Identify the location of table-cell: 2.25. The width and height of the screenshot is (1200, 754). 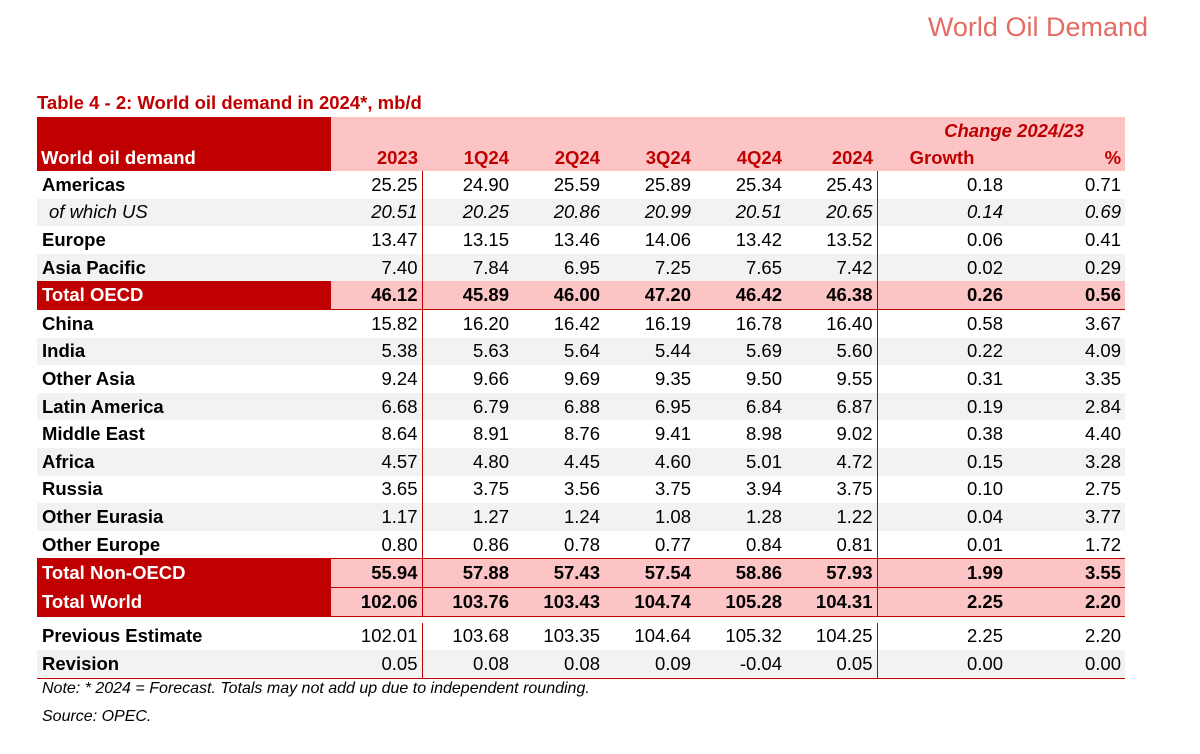
(942, 602).